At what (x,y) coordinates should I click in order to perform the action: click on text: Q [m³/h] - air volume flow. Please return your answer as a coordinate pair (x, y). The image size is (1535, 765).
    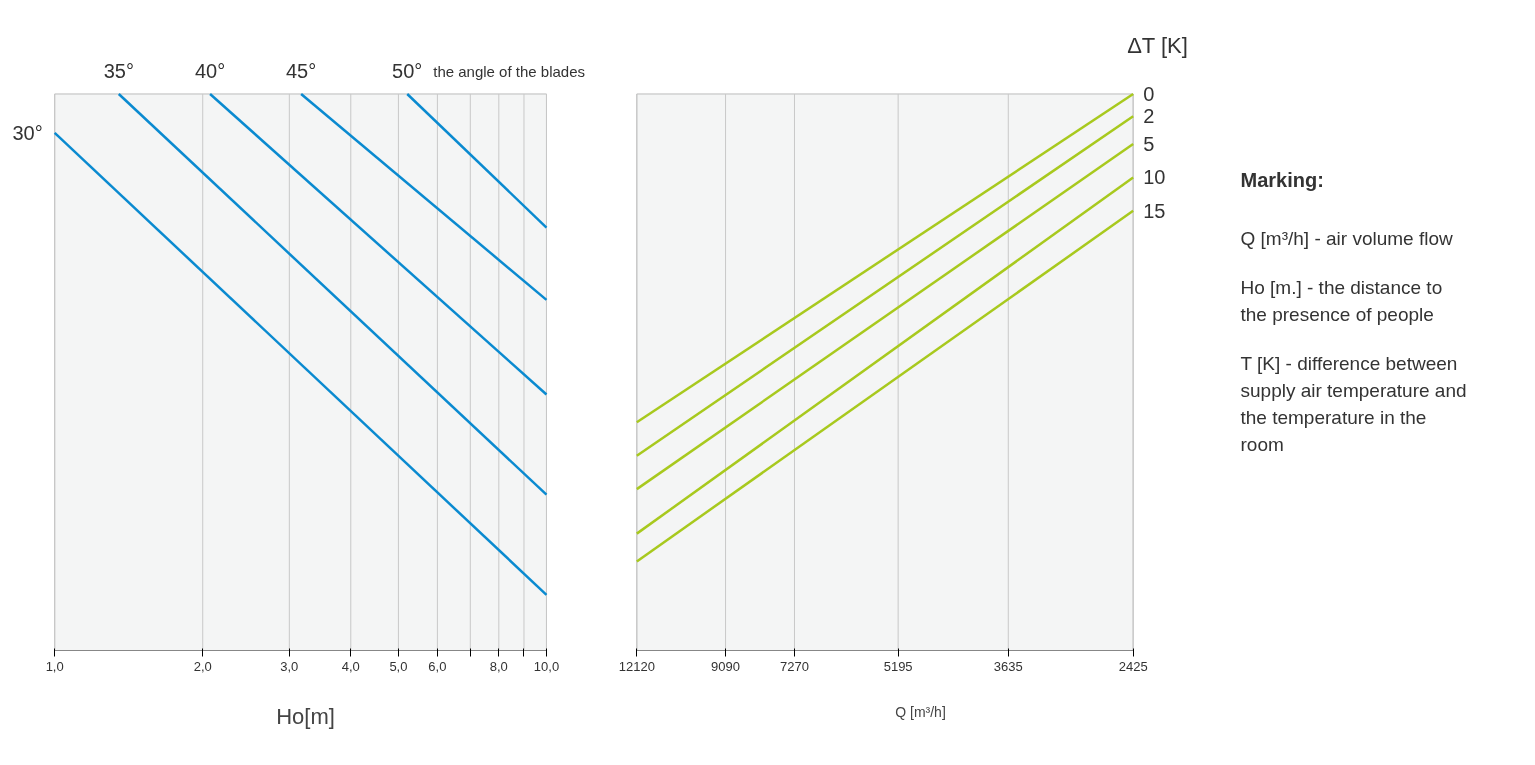
    Looking at the image, I should click on (1346, 238).